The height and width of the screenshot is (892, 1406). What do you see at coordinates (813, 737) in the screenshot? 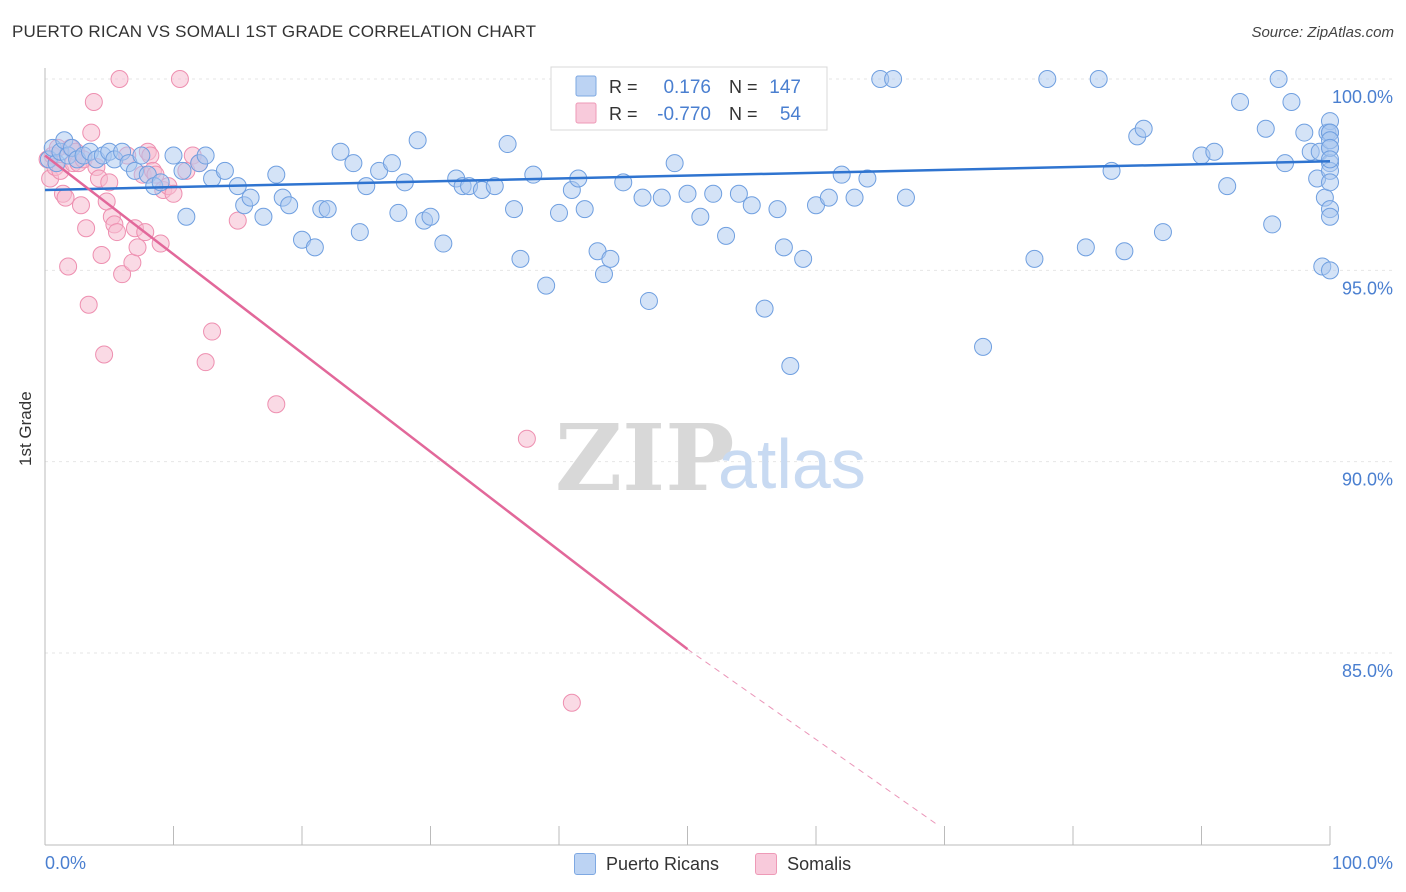
I see `somali-trend-extension` at bounding box center [813, 737].